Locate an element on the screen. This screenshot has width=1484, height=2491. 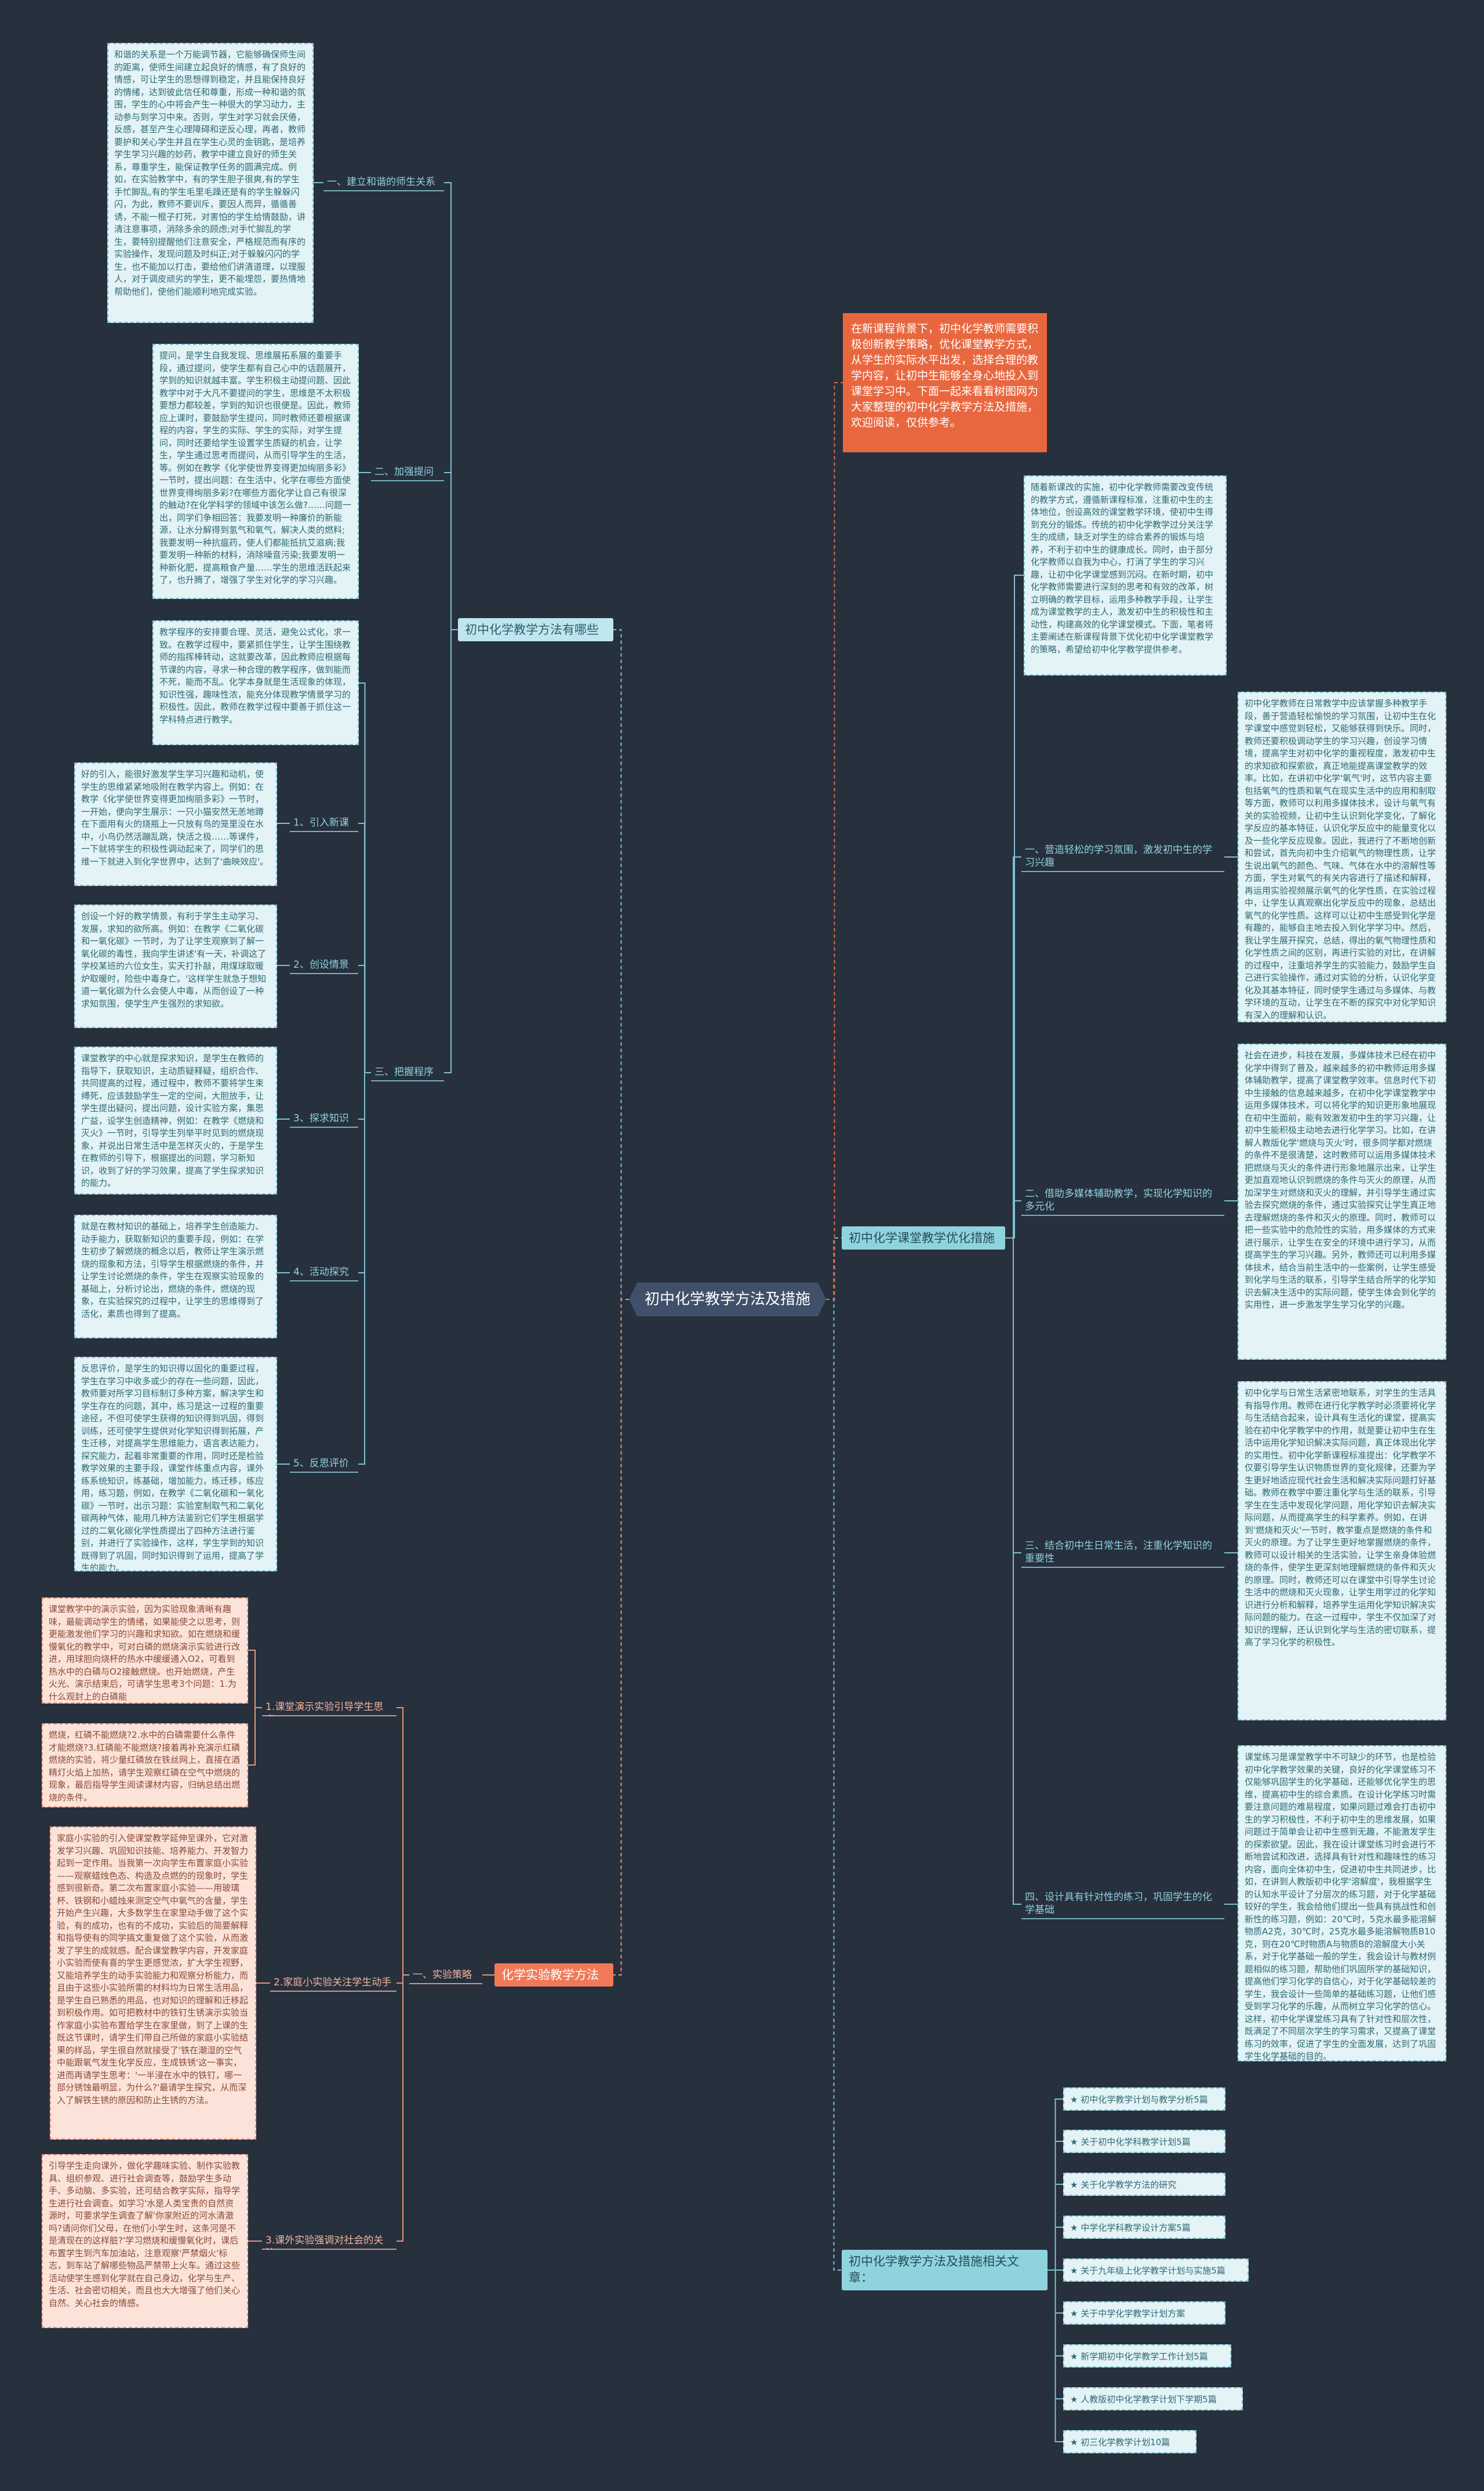
label-step-5: 5、反思评价 is located at coordinates (324, 1464).